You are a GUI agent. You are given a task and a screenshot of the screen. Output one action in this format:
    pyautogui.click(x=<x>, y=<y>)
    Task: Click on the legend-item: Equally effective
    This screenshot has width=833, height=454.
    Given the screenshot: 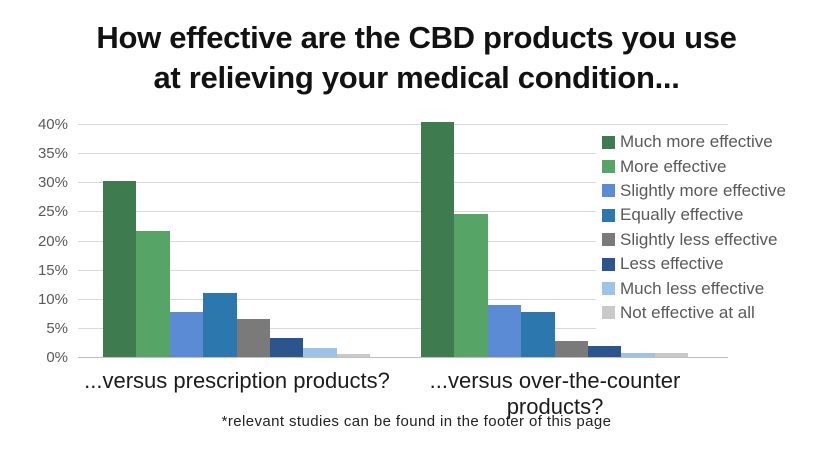 What is the action you would take?
    pyautogui.click(x=694, y=215)
    